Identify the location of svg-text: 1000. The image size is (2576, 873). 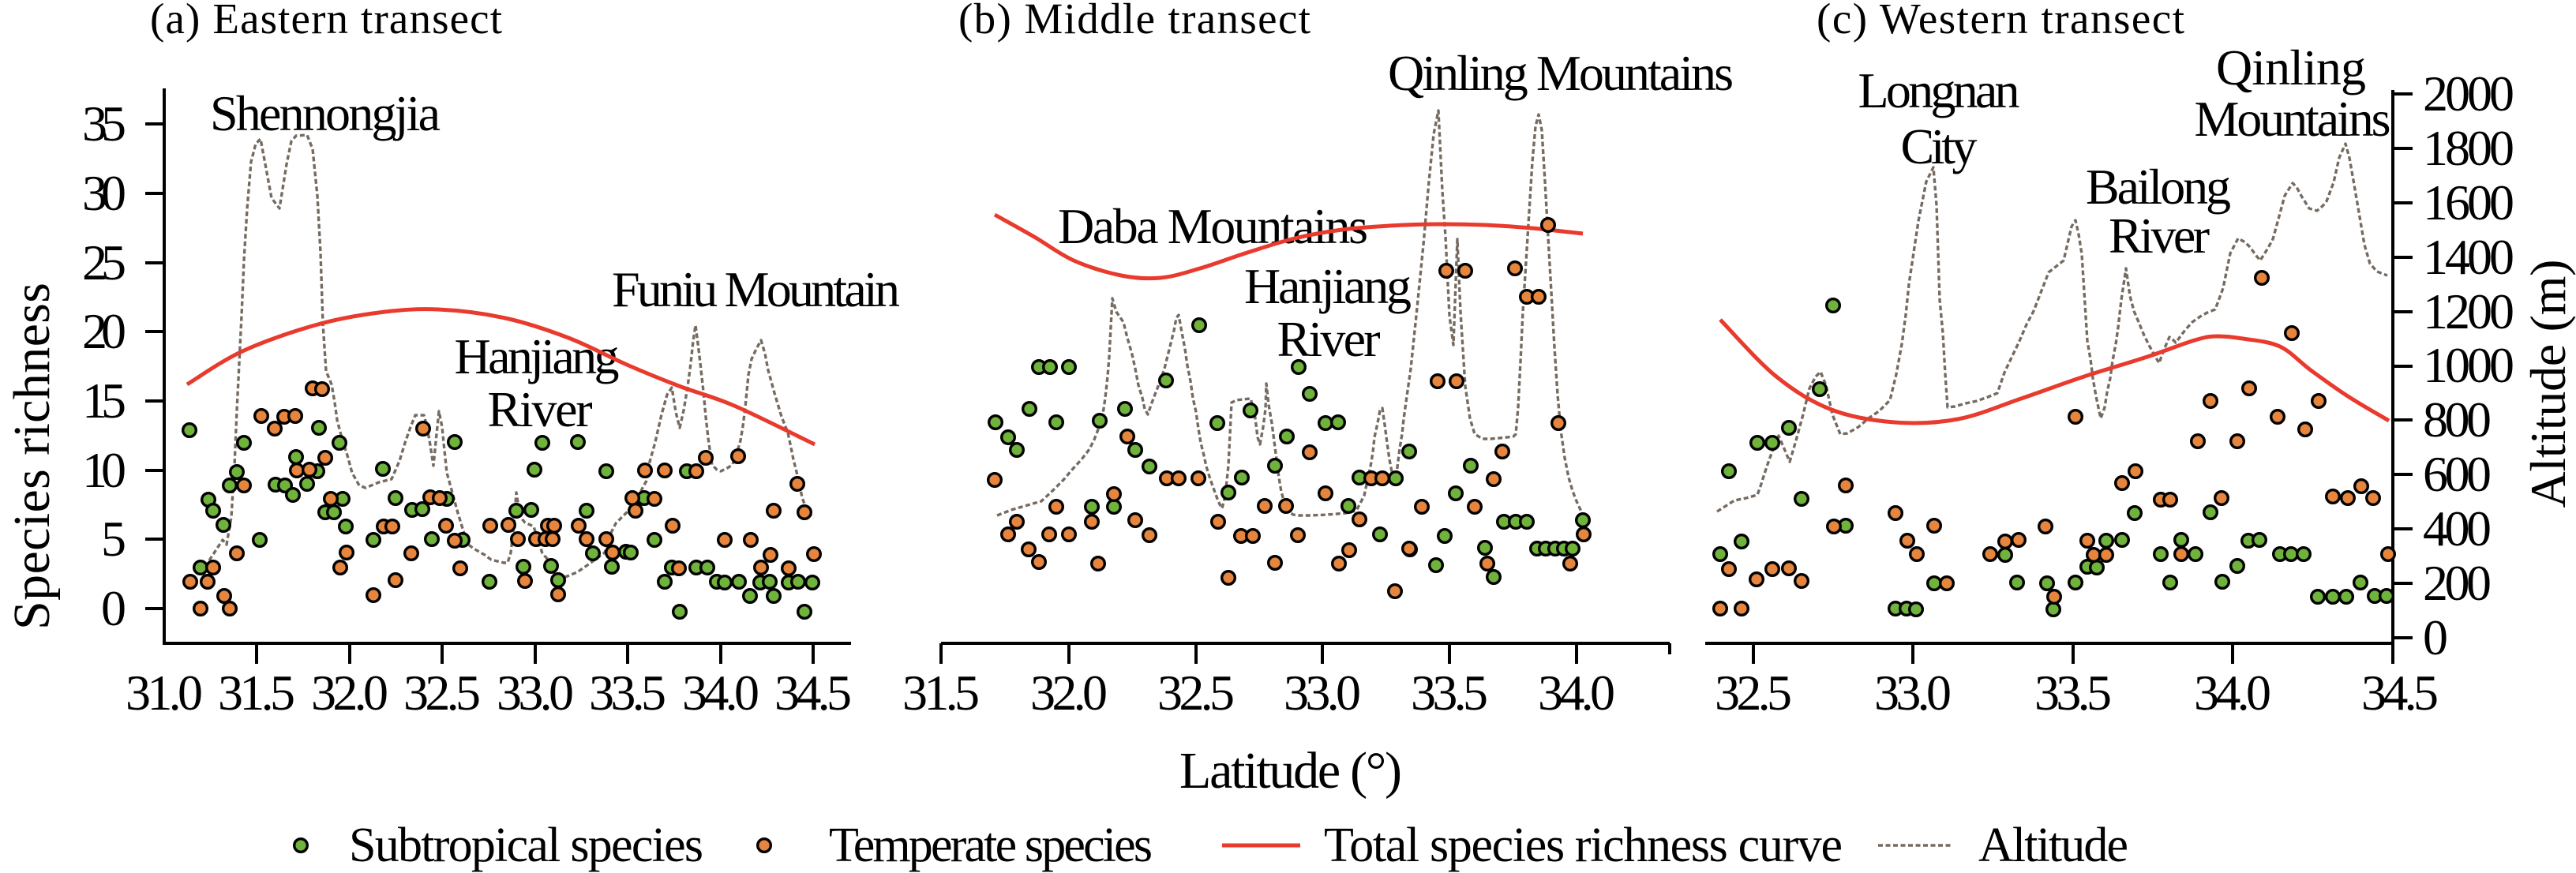
(2468, 365).